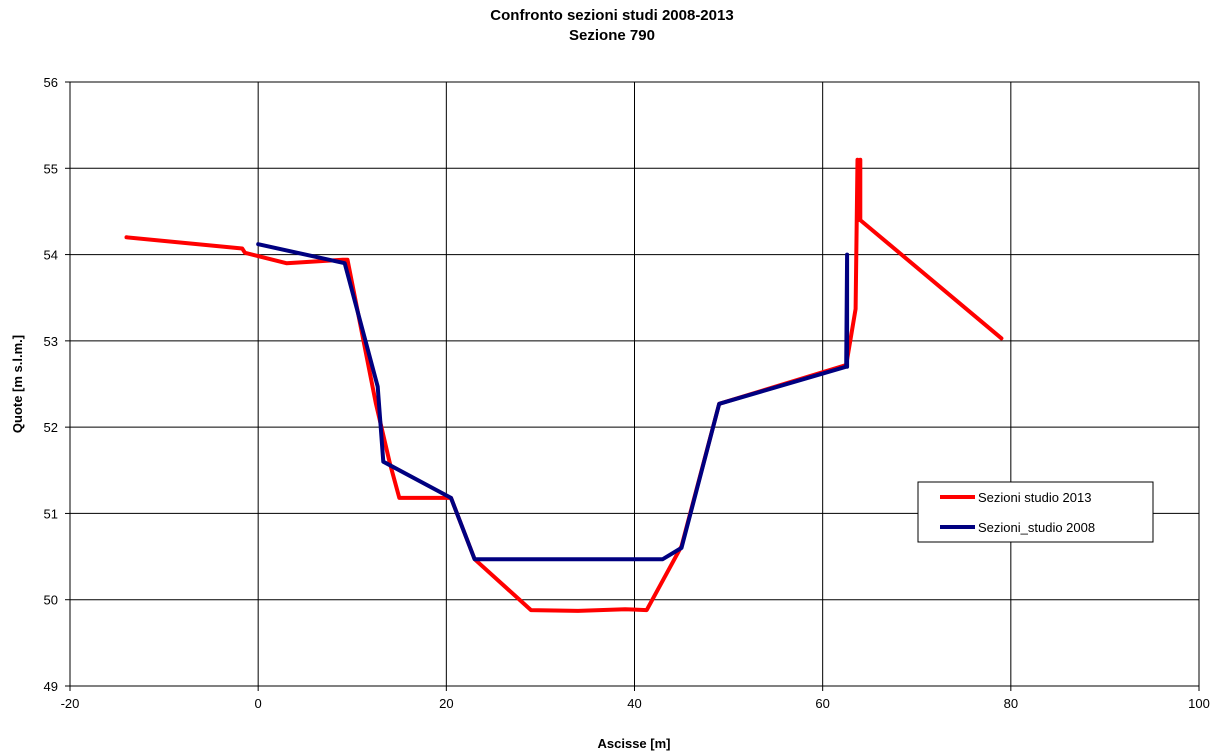 This screenshot has width=1224, height=756. What do you see at coordinates (634, 743) in the screenshot?
I see `x-axis-label: Ascisse [m]` at bounding box center [634, 743].